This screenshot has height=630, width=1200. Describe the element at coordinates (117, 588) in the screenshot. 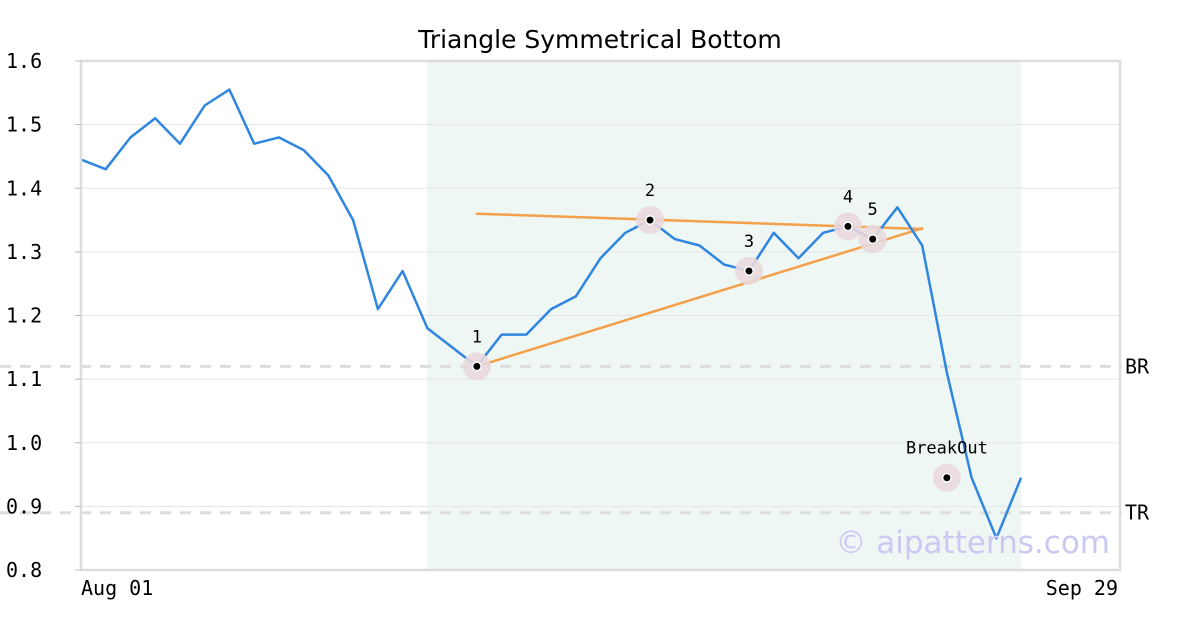

I see `x-tick-label: Aug 01` at that location.